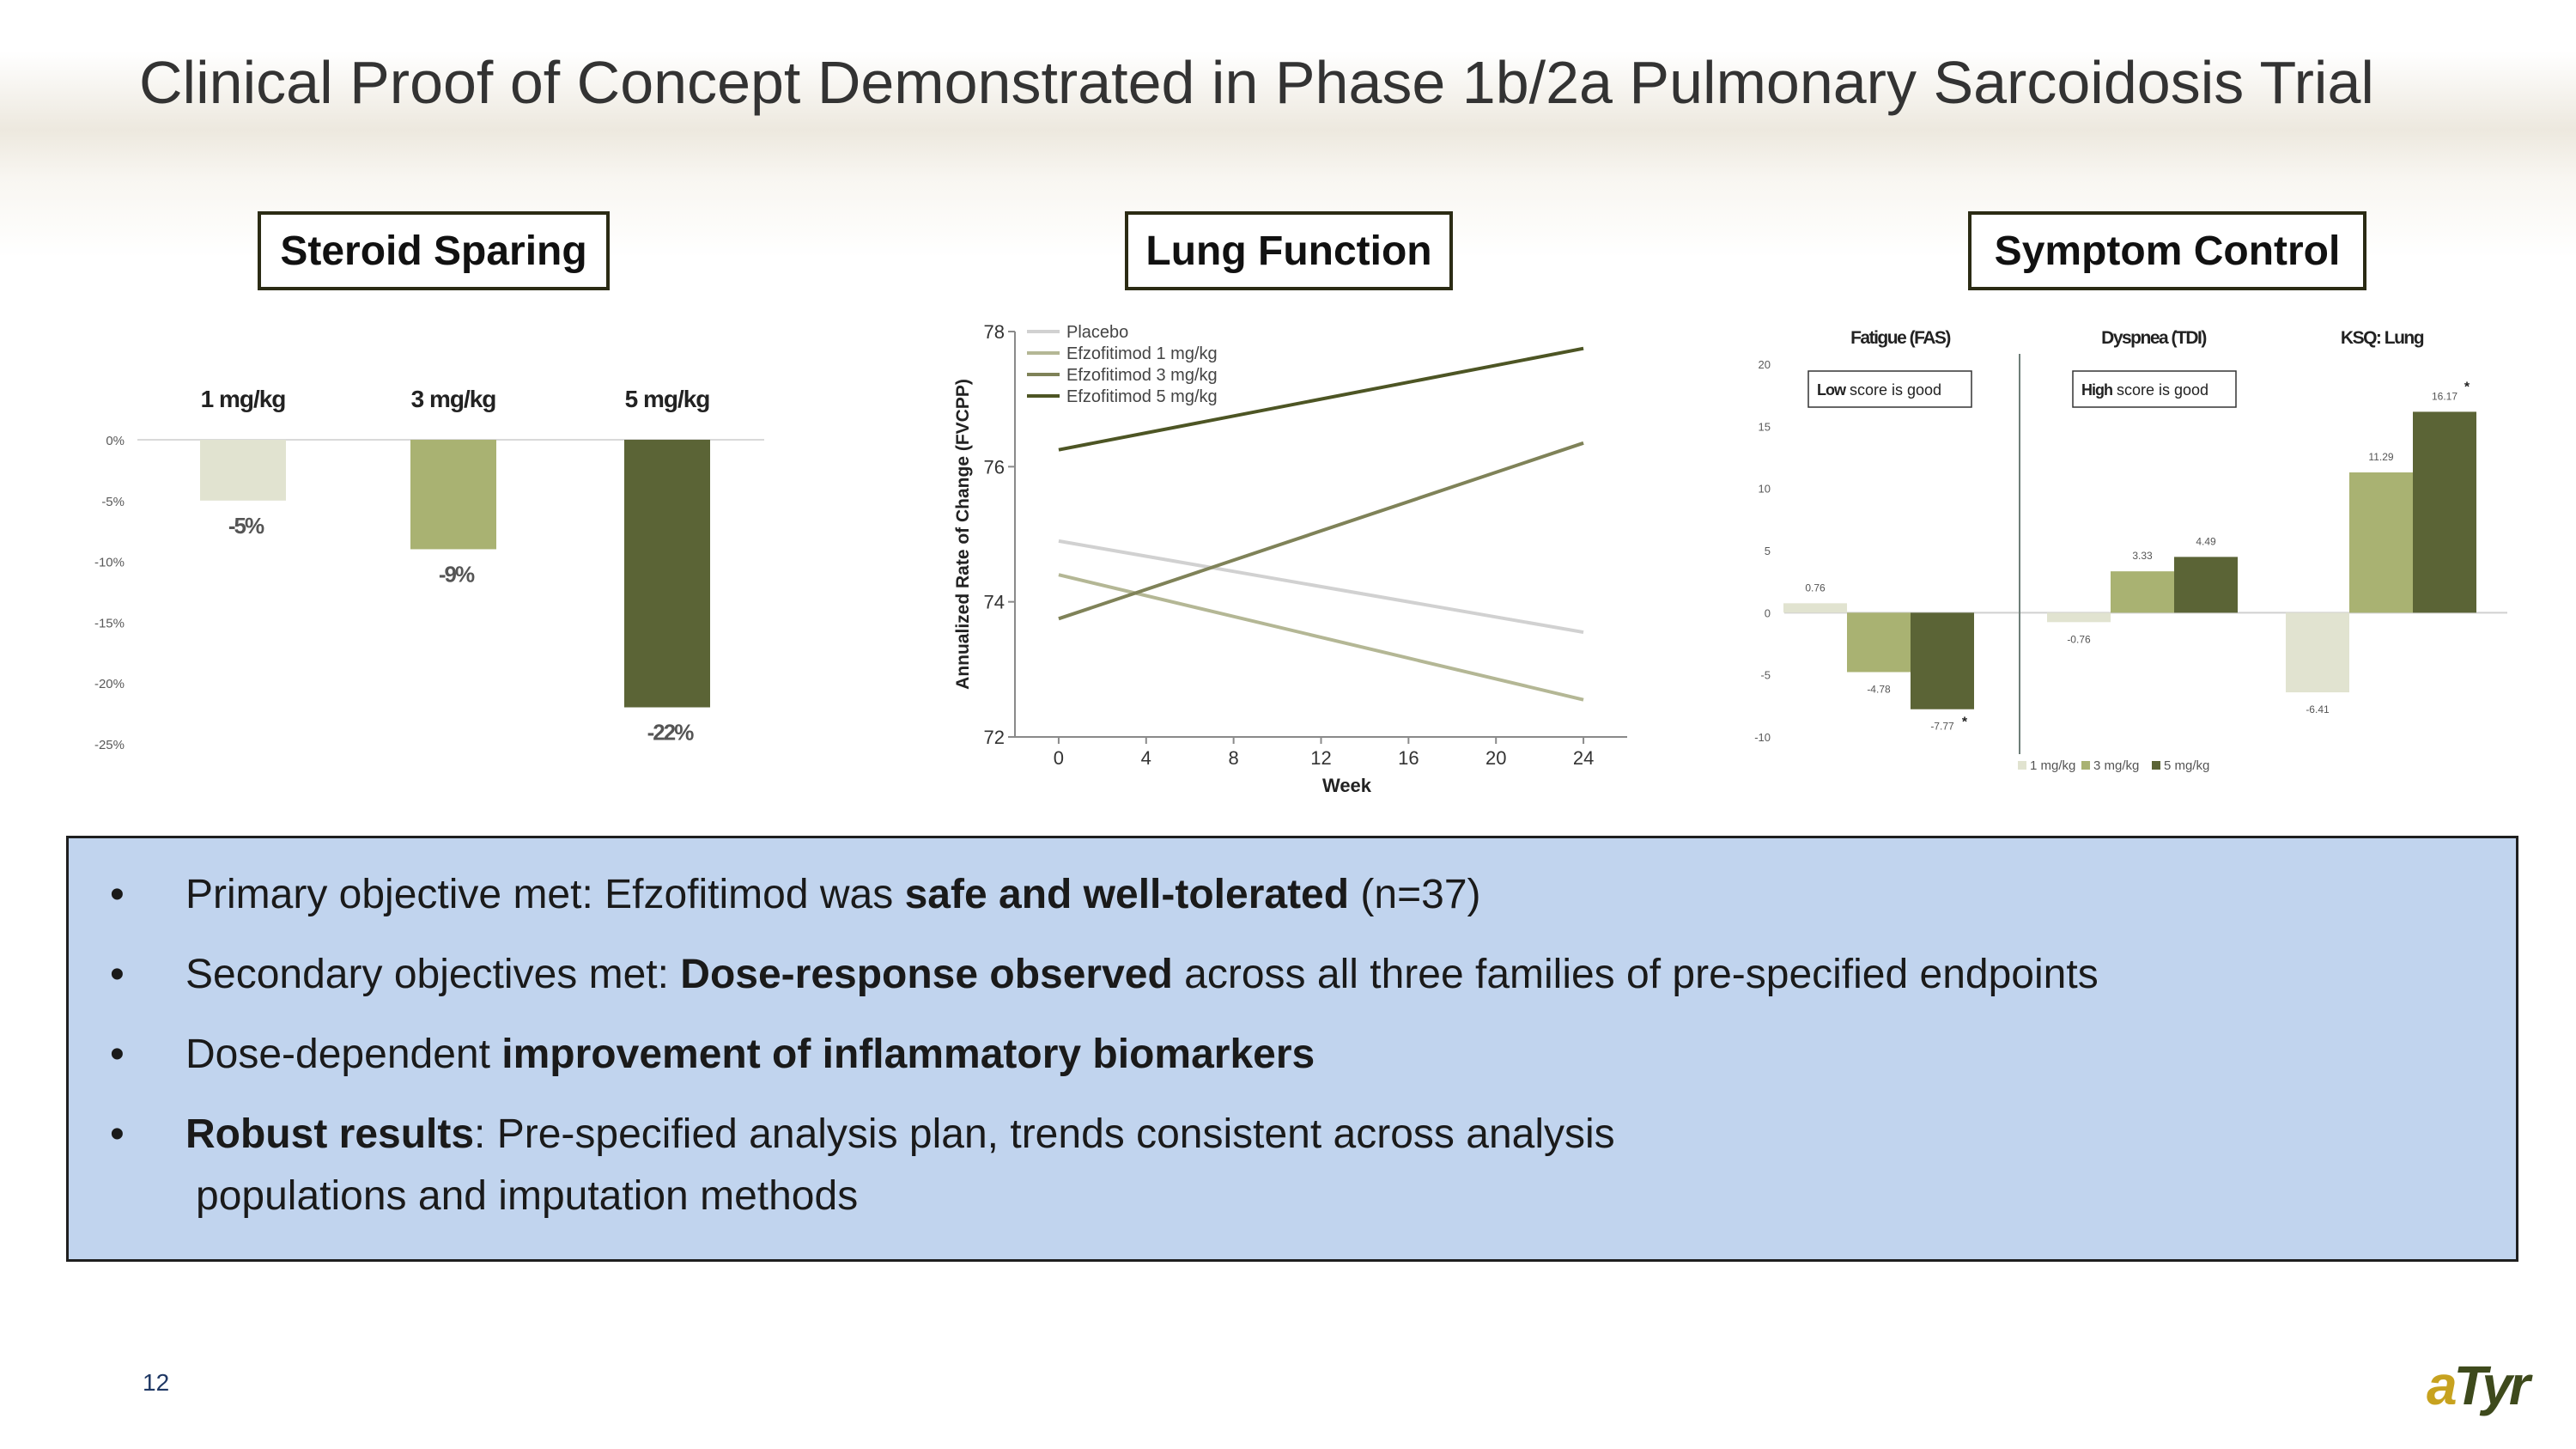 The image size is (2576, 1449). Describe the element at coordinates (1583, 758) in the screenshot. I see `x-tick-label: 24` at that location.